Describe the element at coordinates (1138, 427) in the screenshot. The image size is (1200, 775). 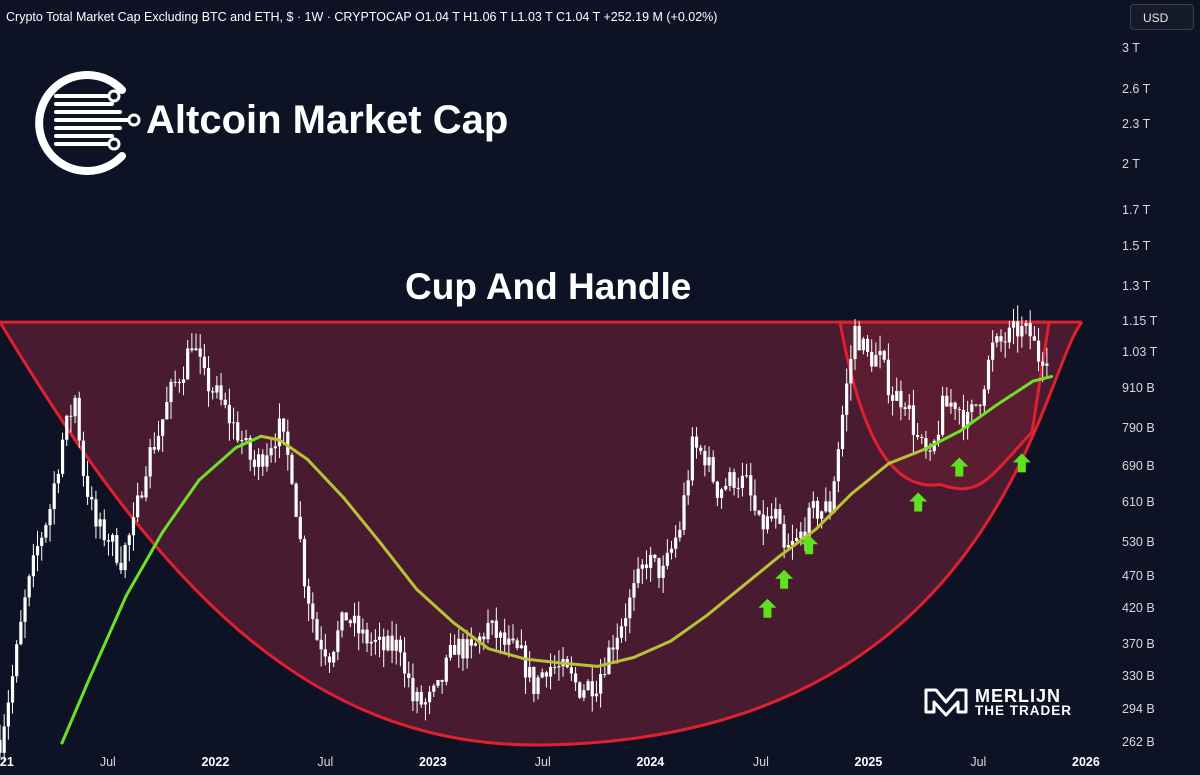
I see `y-tick-label: 790 B` at that location.